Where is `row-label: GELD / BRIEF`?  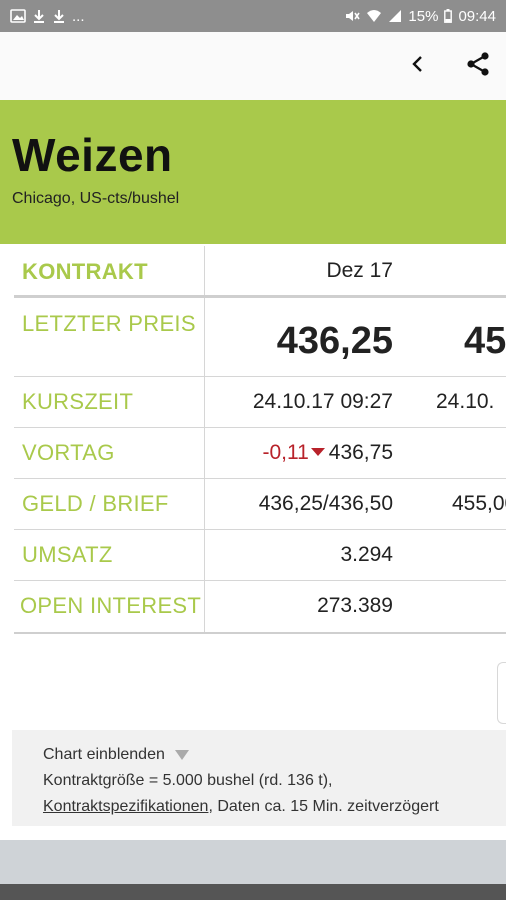 row-label: GELD / BRIEF is located at coordinates (95, 503).